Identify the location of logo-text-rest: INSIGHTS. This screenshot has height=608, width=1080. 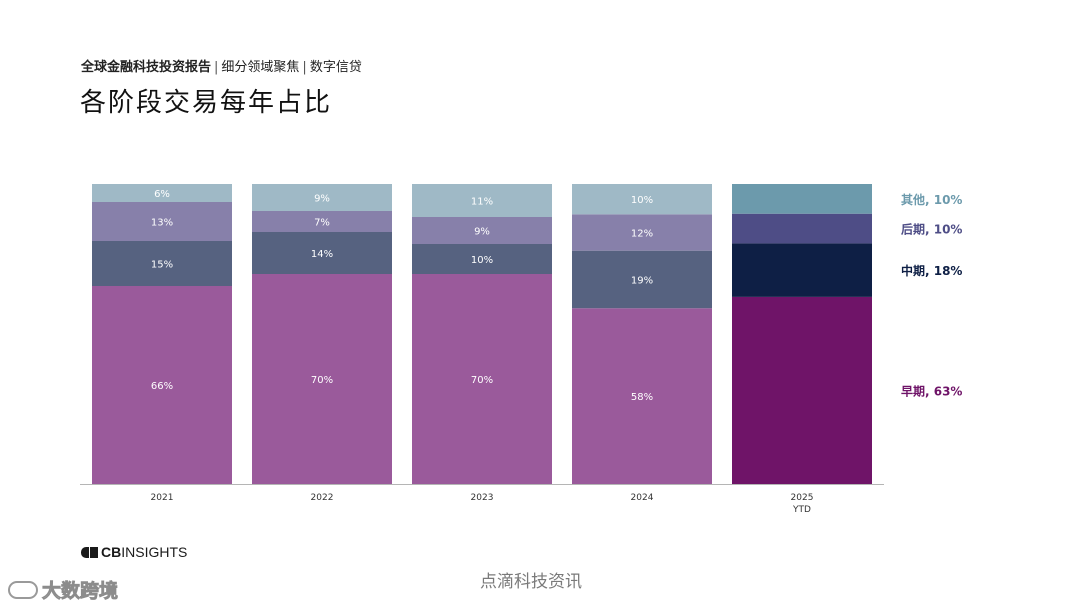
(154, 552).